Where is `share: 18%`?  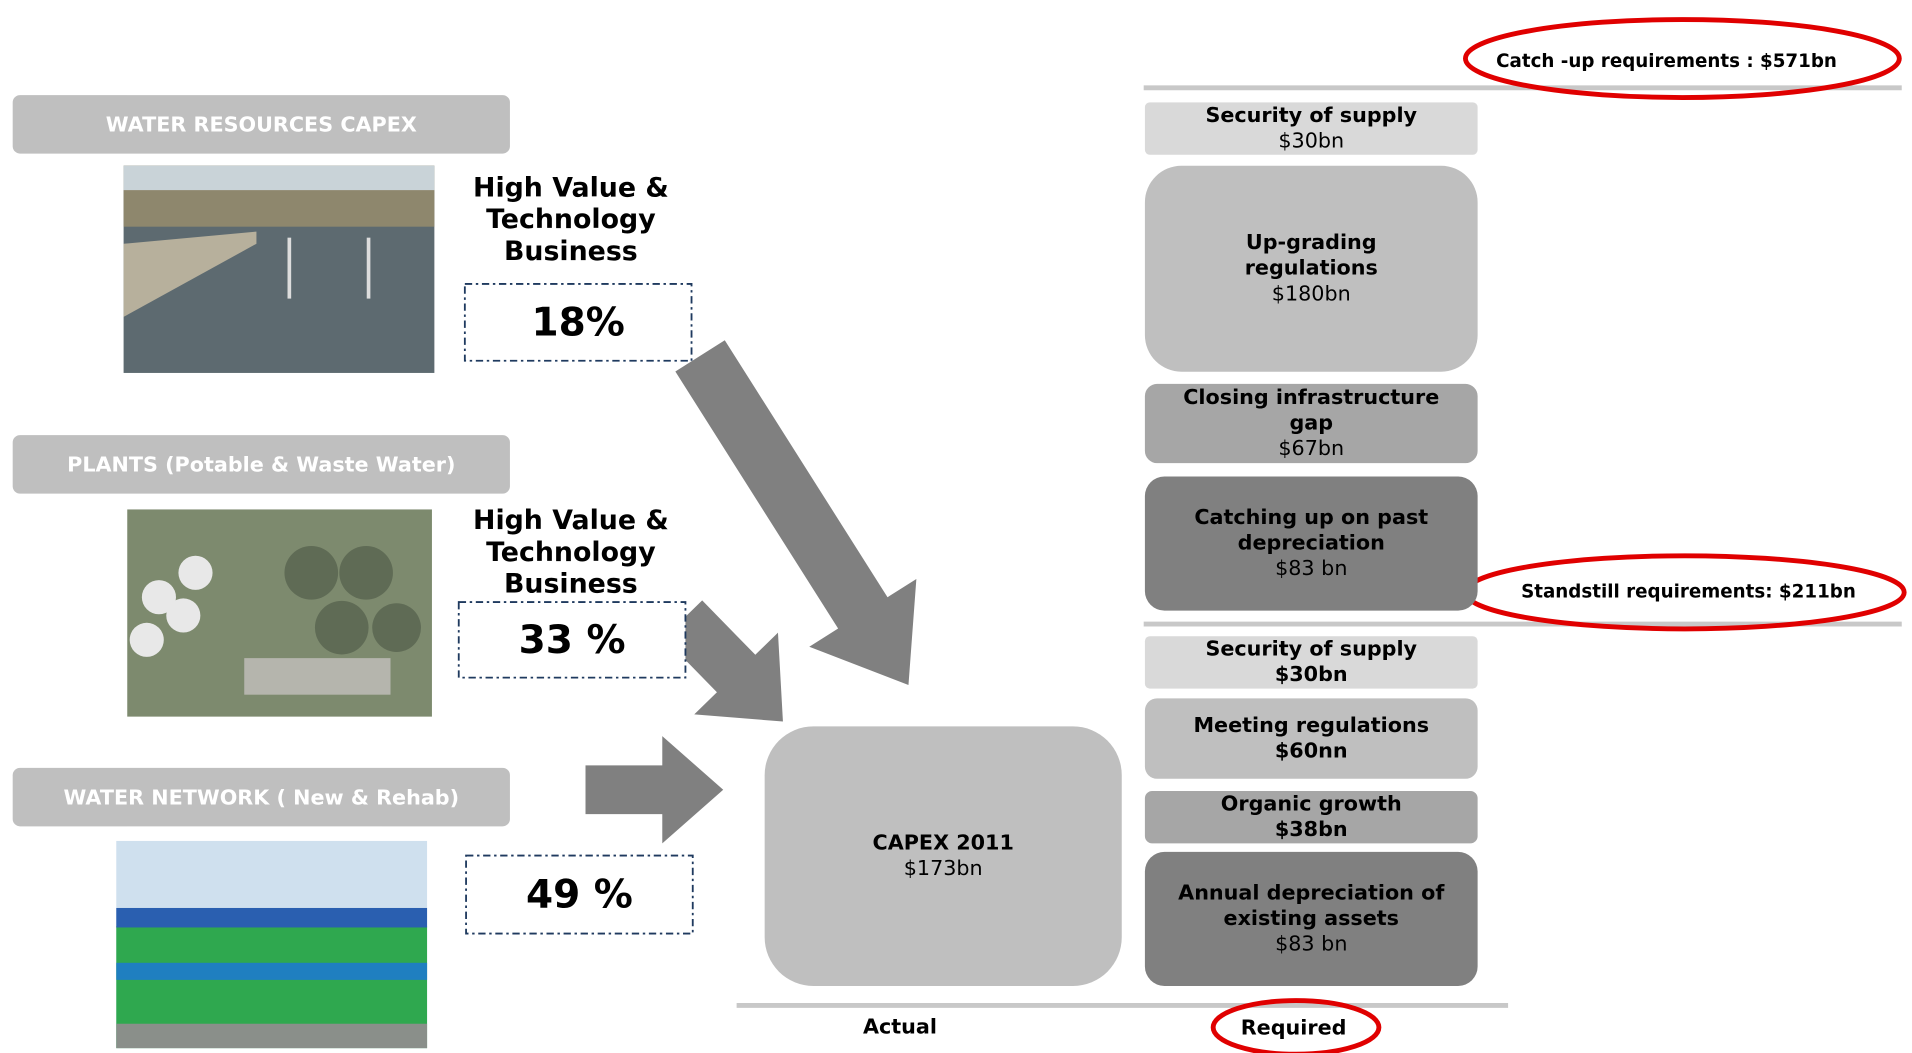 share: 18% is located at coordinates (578, 322).